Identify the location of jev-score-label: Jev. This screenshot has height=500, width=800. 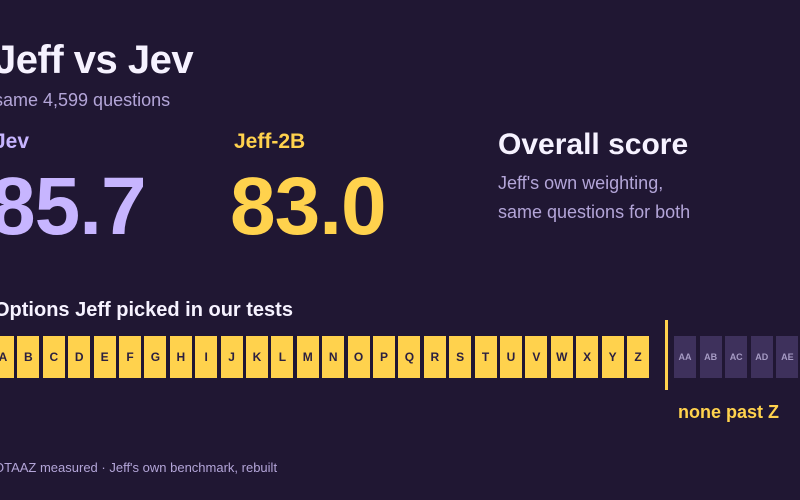
(15, 141).